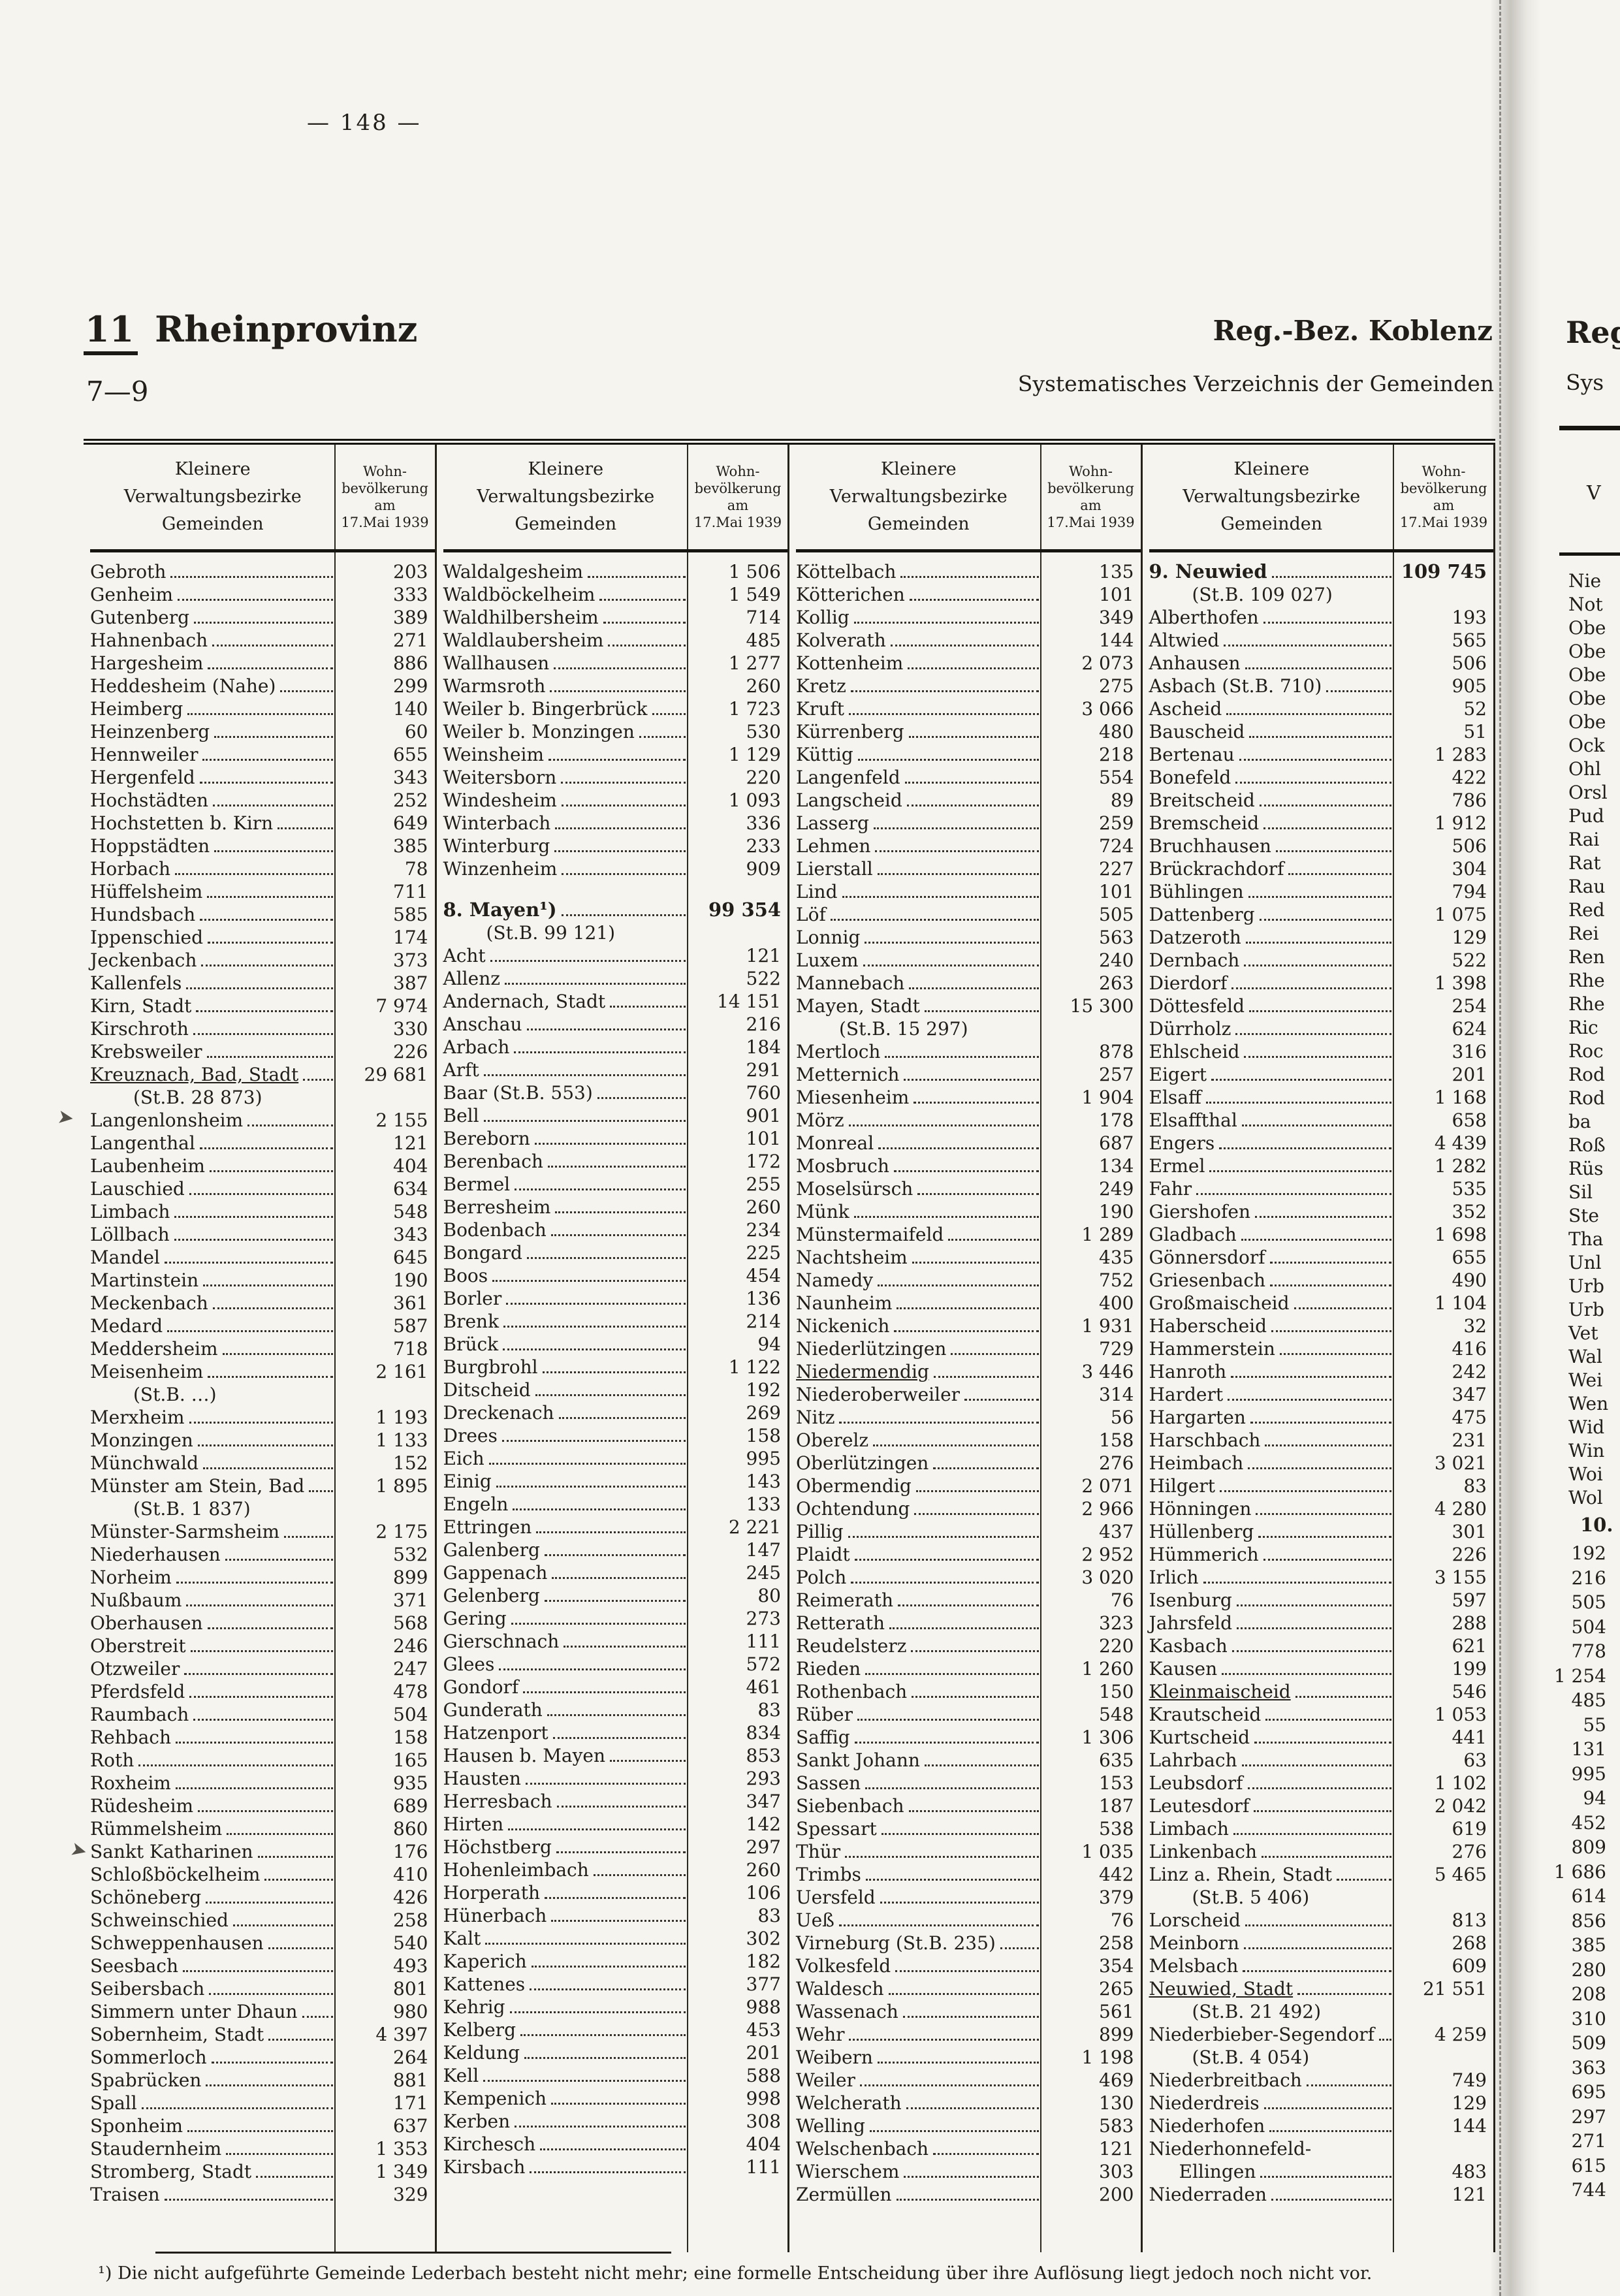  Describe the element at coordinates (1116, 1646) in the screenshot. I see `population-value: 220` at that location.